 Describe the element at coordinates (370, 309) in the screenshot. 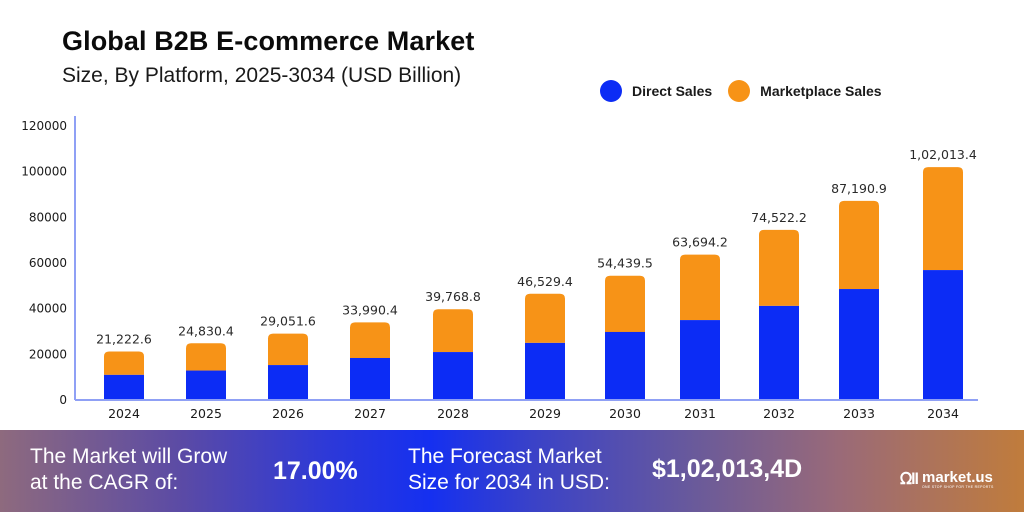

I see `total-value-label: 33,990.4` at that location.